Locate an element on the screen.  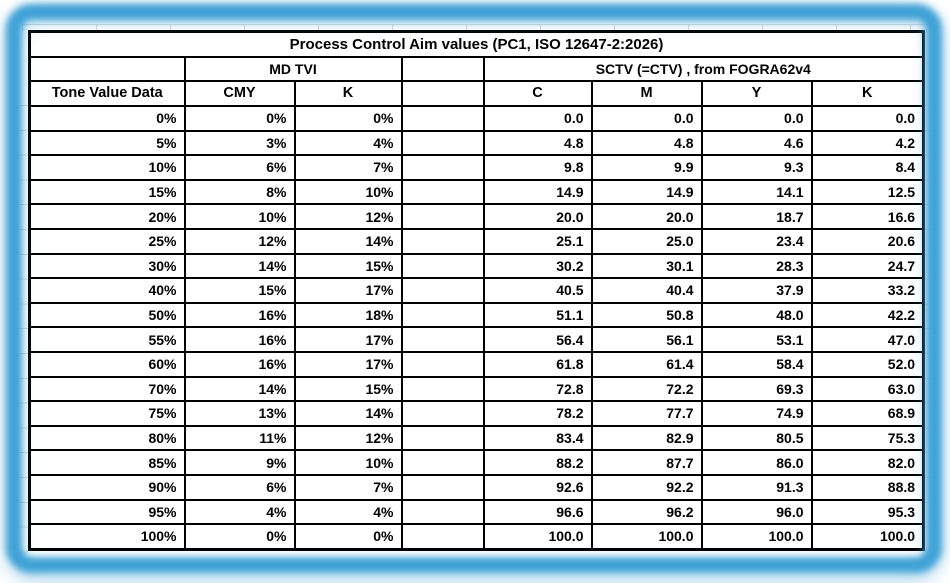
table-row: 20% 10% 12% 20.0 20.0 18.7 16.6 is located at coordinates (476, 216).